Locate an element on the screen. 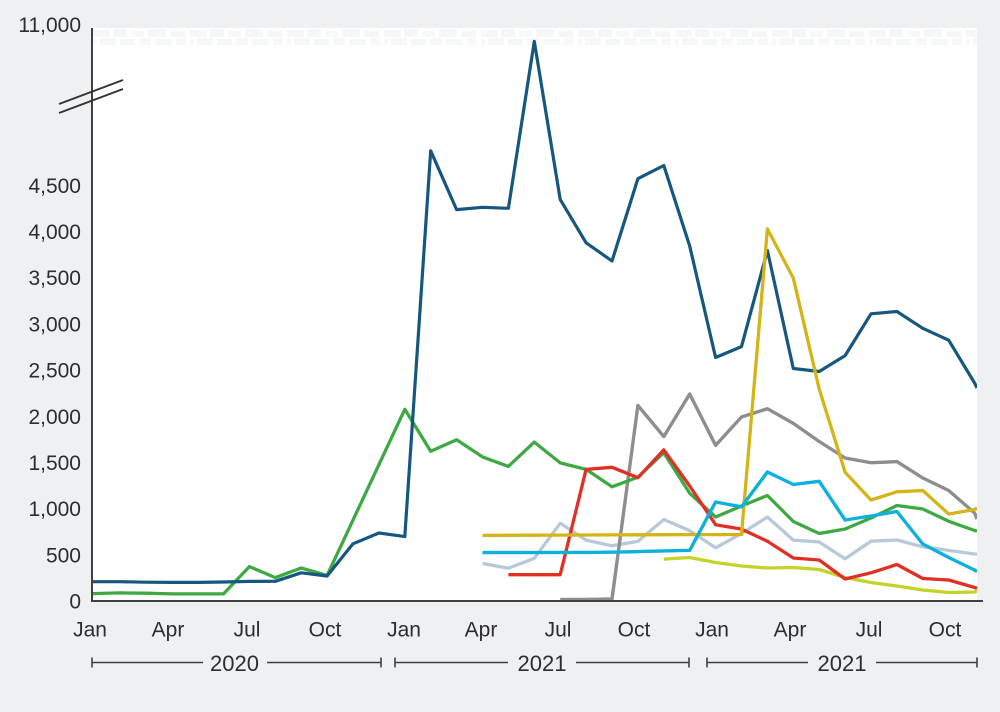 This screenshot has width=1000, height=712. svg-text: 2020 is located at coordinates (234, 663).